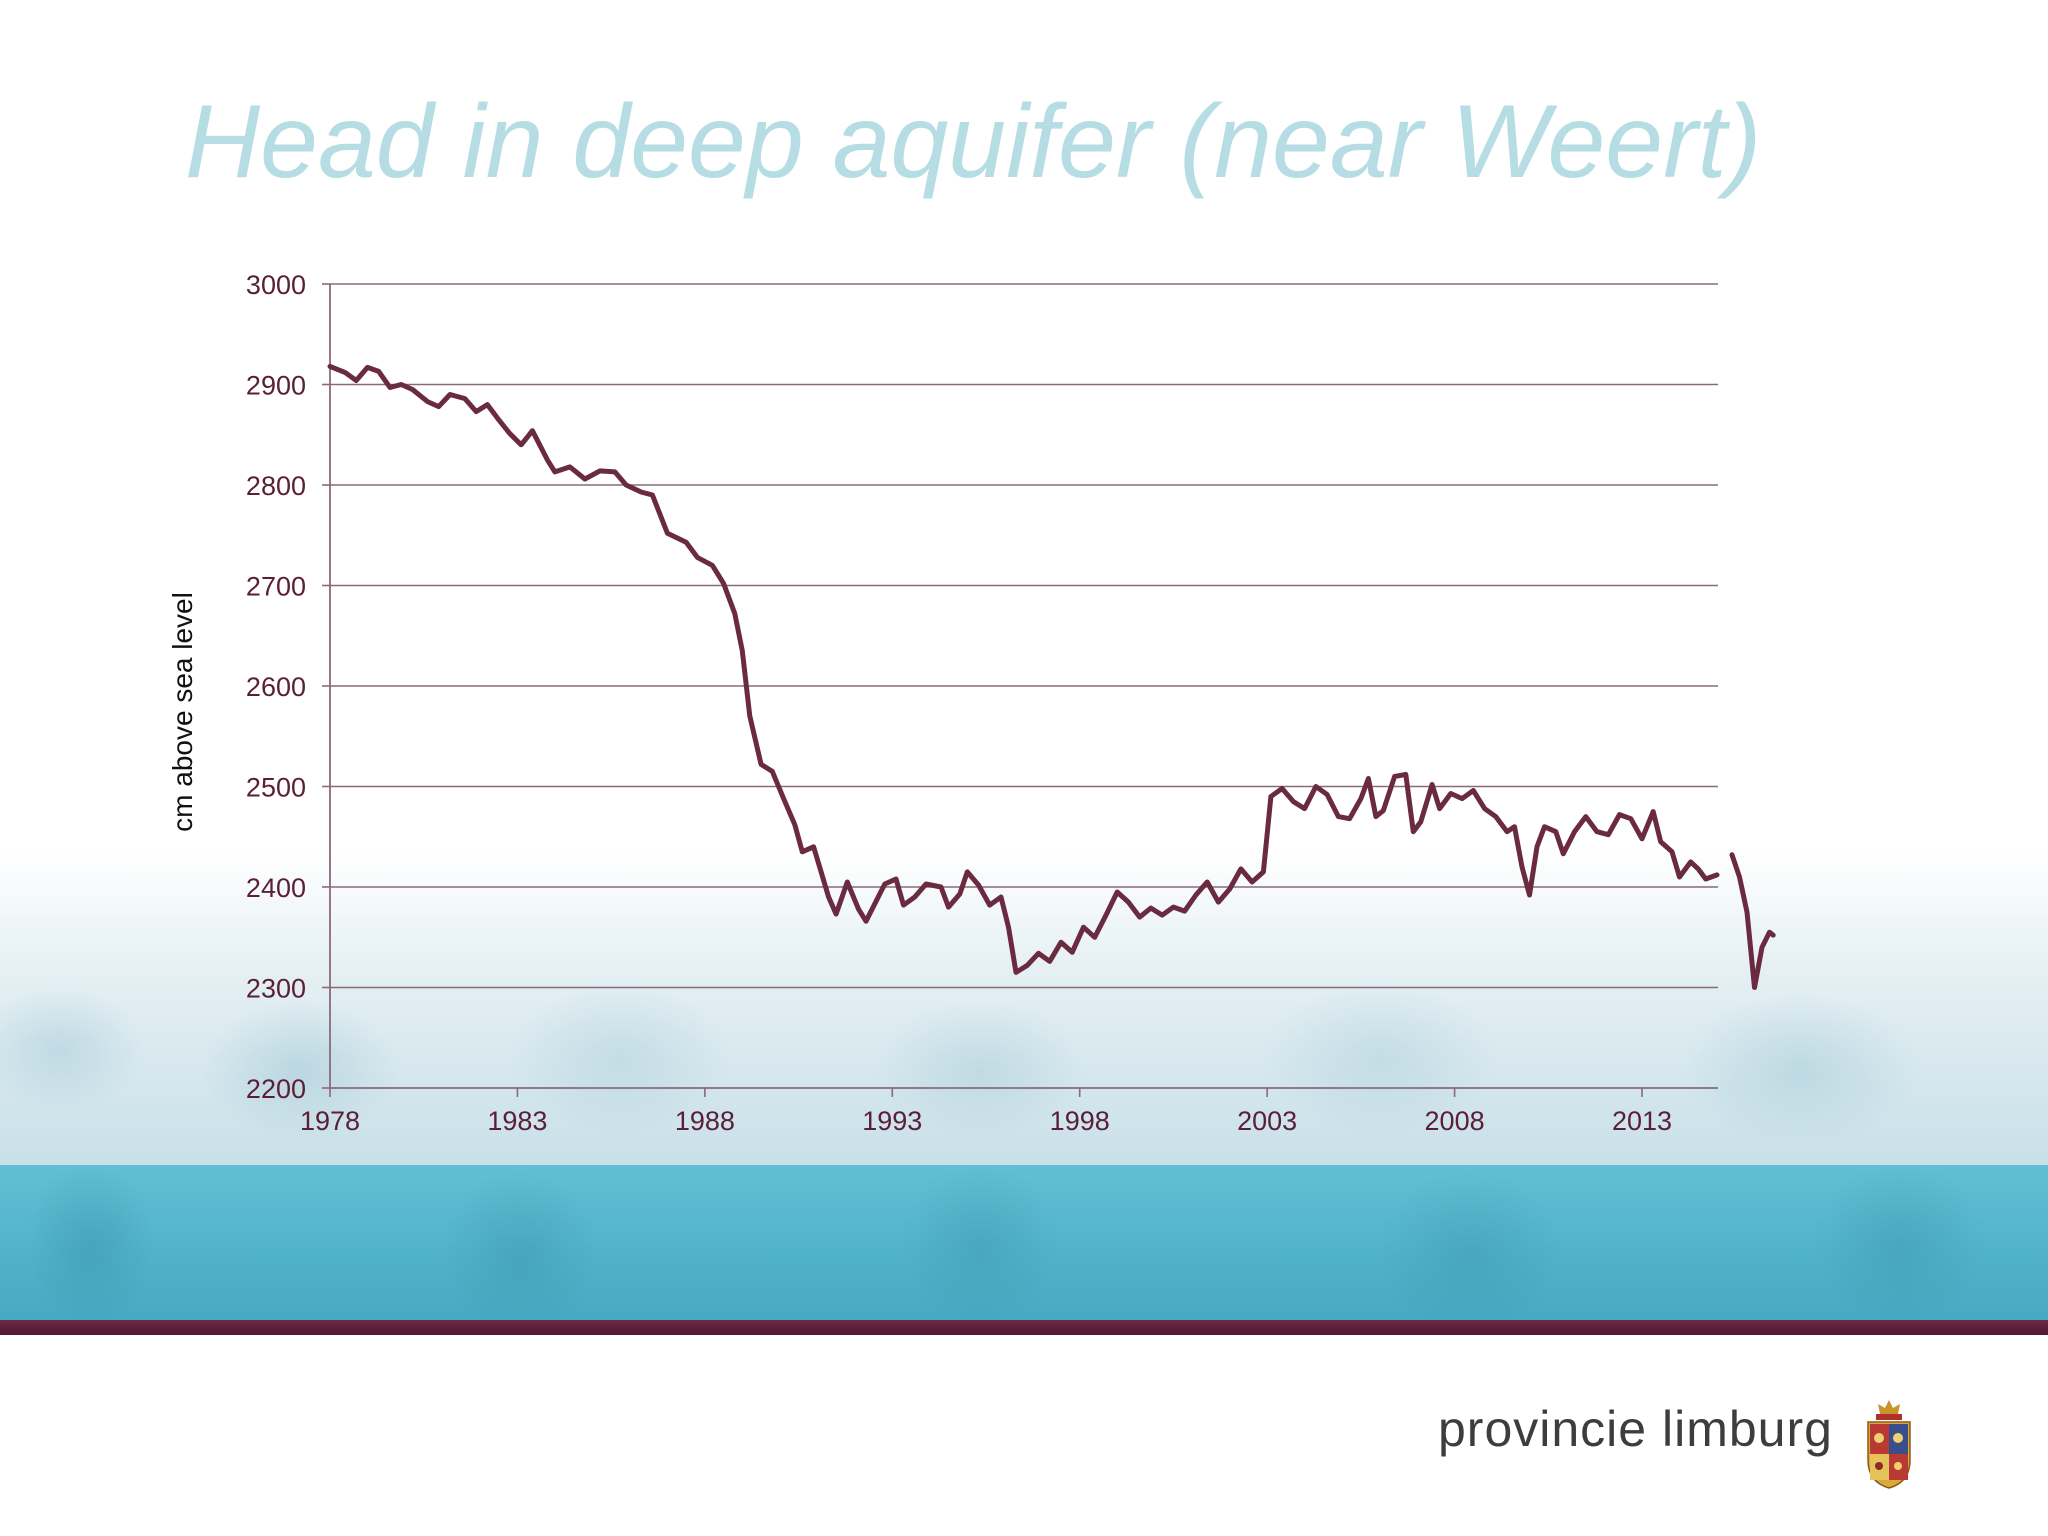  What do you see at coordinates (1889, 1444) in the screenshot?
I see `coat-of-arms-icon` at bounding box center [1889, 1444].